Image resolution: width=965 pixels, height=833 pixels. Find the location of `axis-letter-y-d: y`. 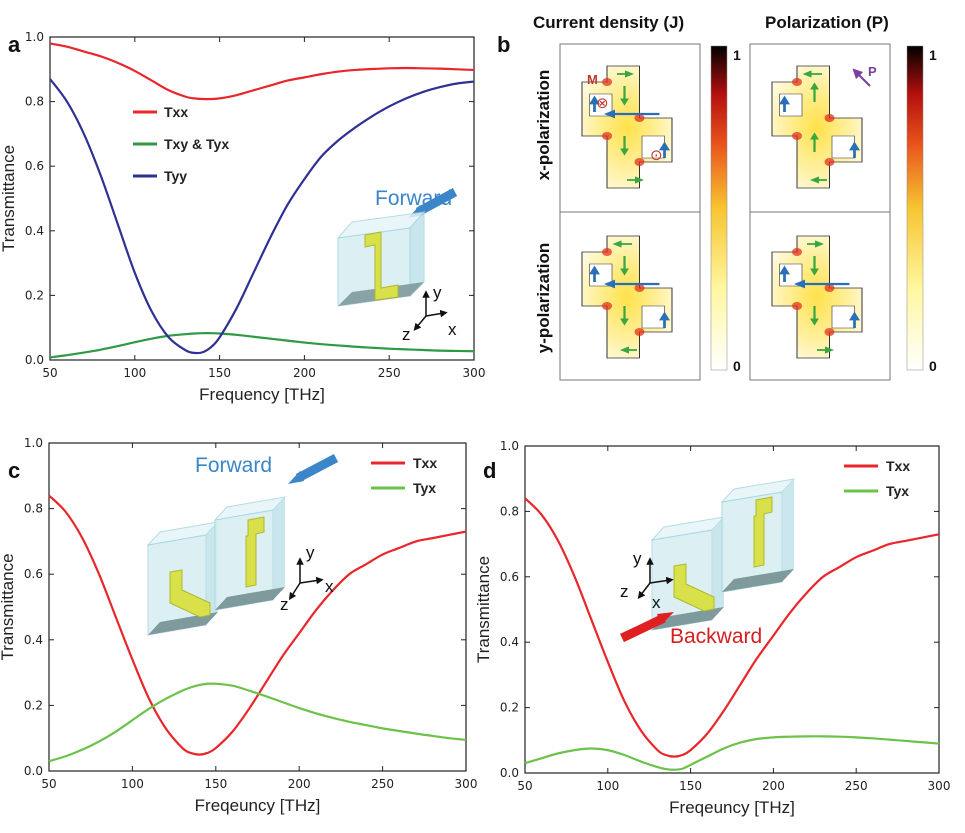

axis-letter-y-d: y is located at coordinates (637, 558).